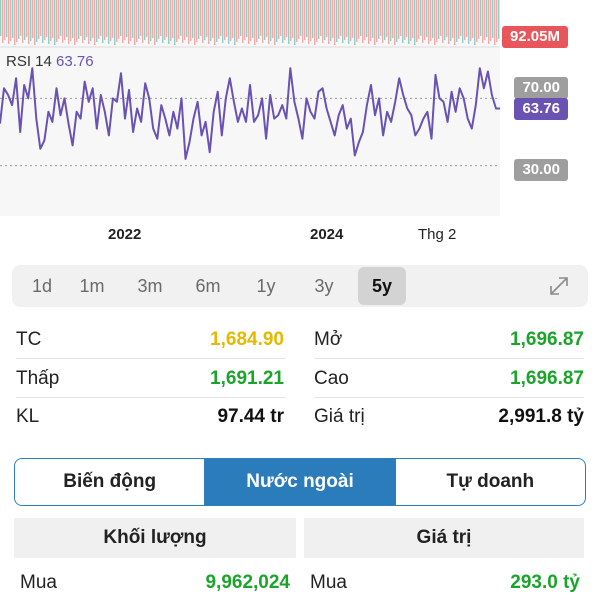  Describe the element at coordinates (38, 378) in the screenshot. I see `thap-label: Thấp` at that location.